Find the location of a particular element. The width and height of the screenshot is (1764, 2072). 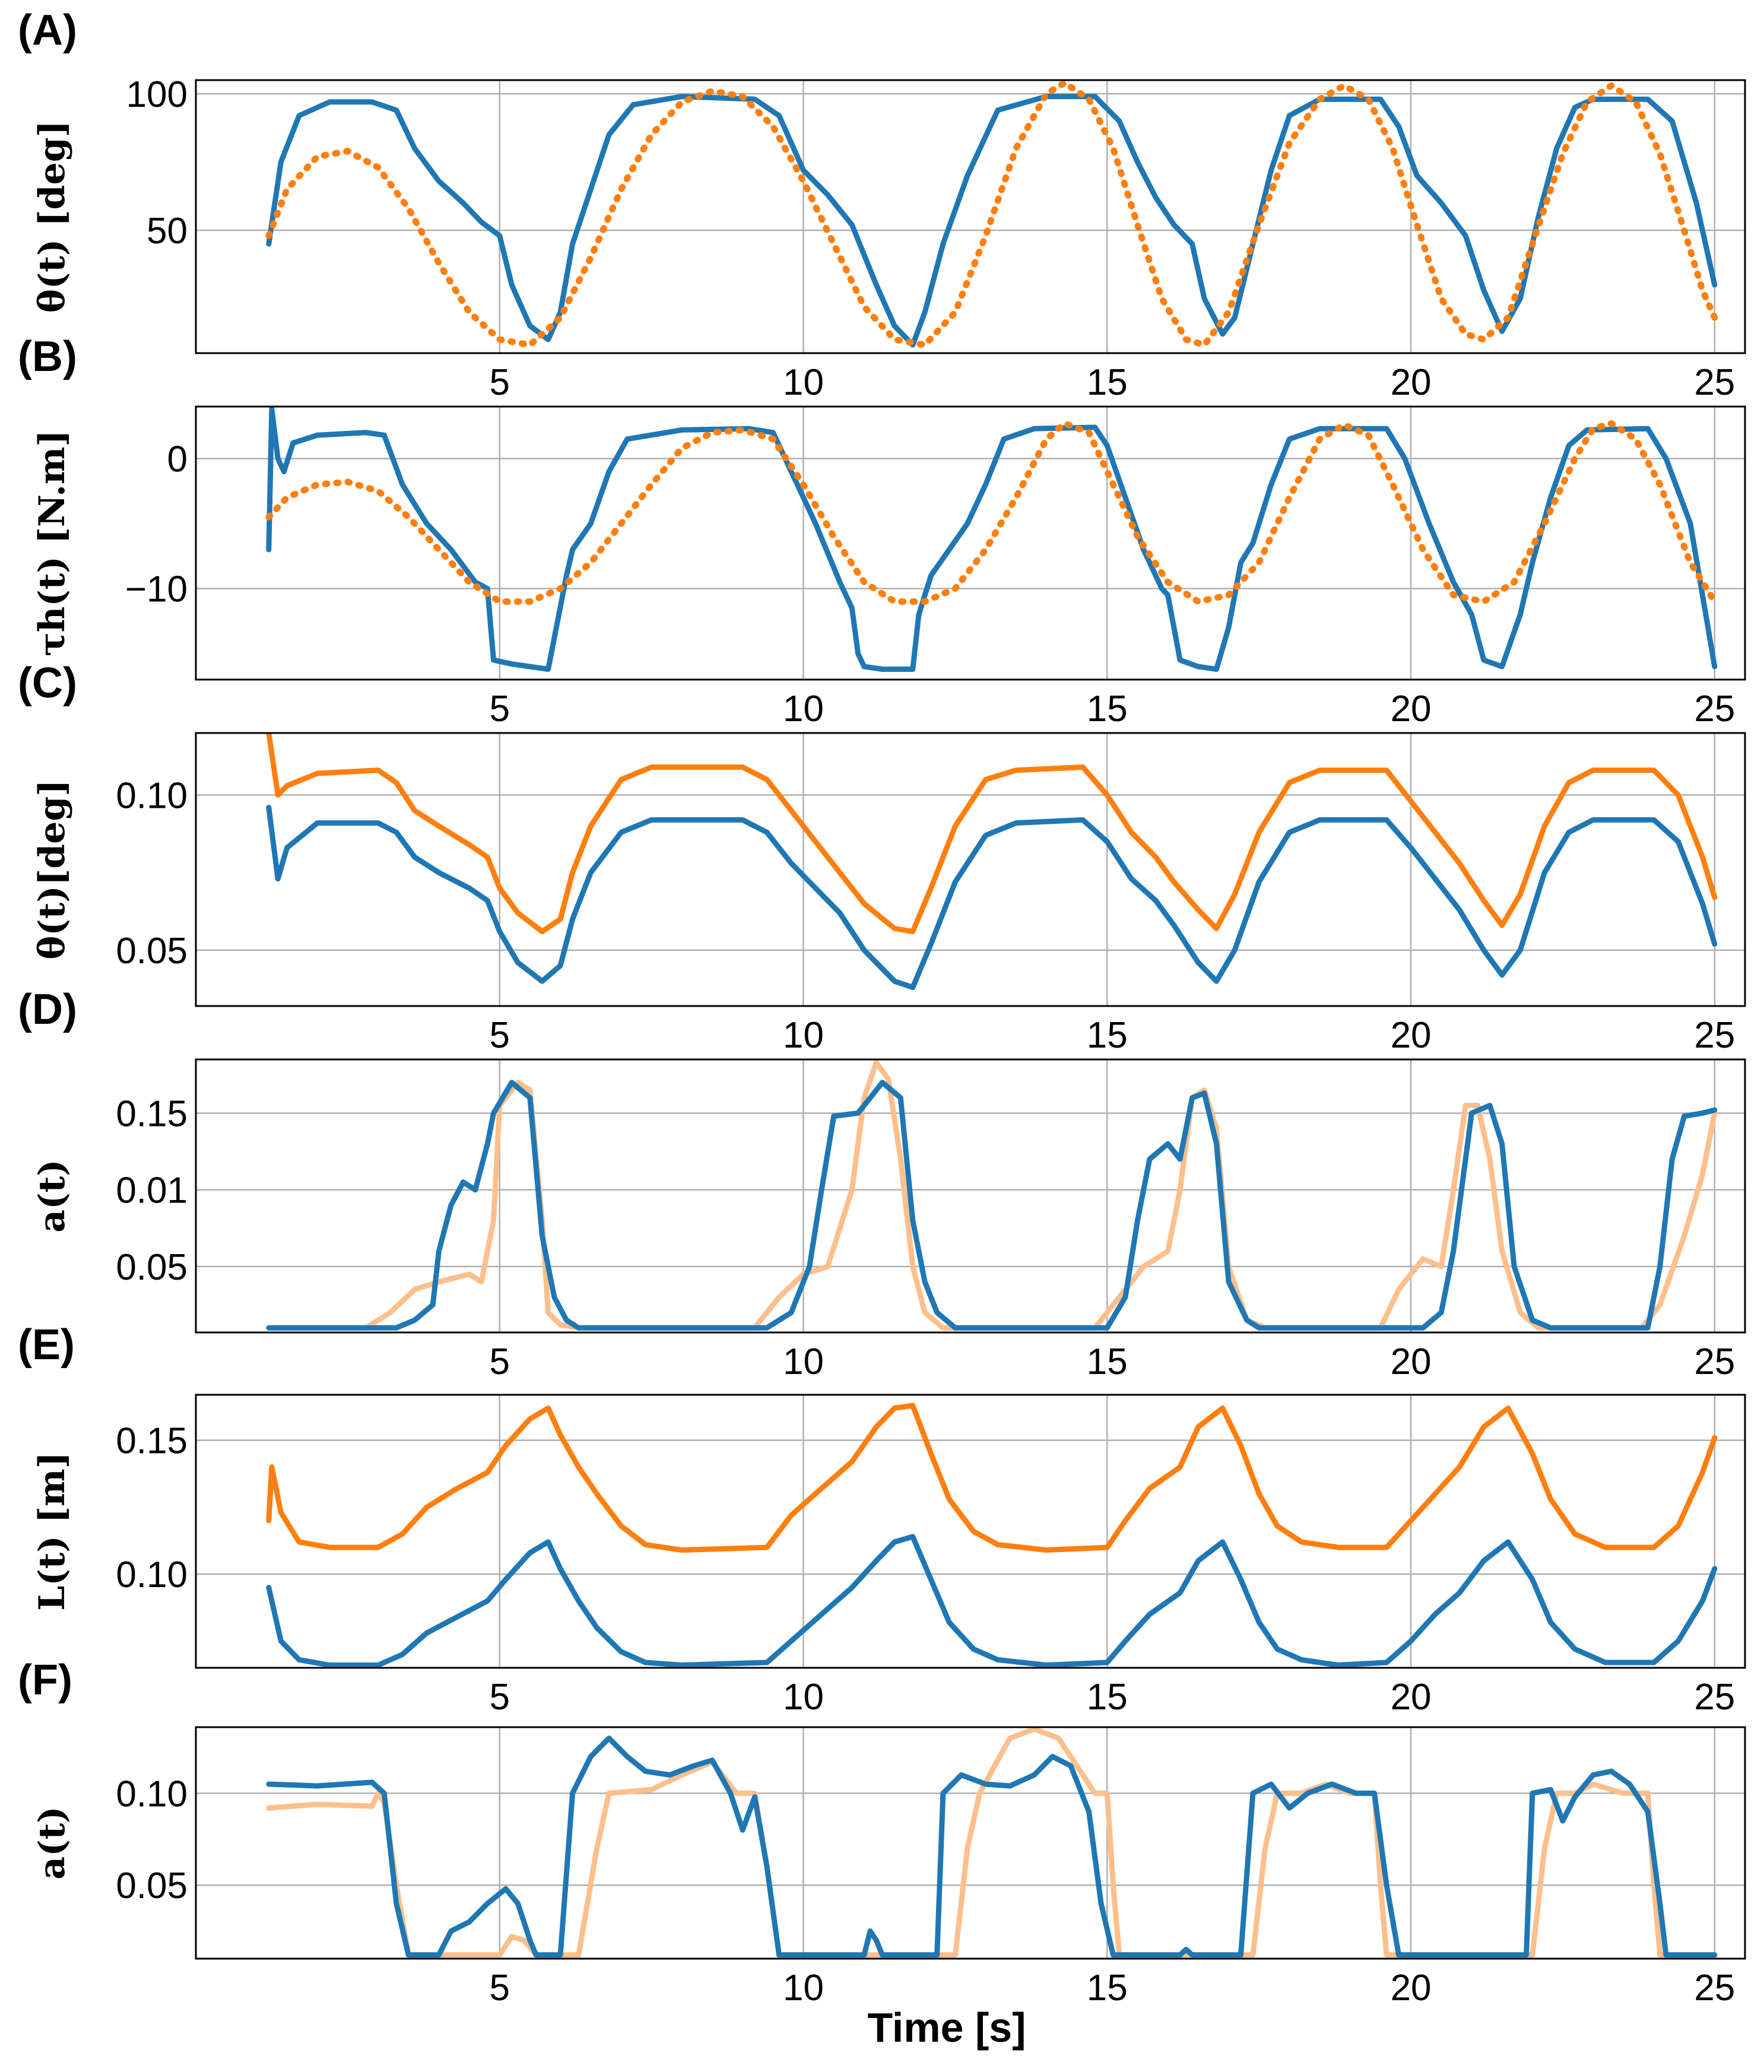

panel-d-ytick-2: 0.15 is located at coordinates (152, 1113).